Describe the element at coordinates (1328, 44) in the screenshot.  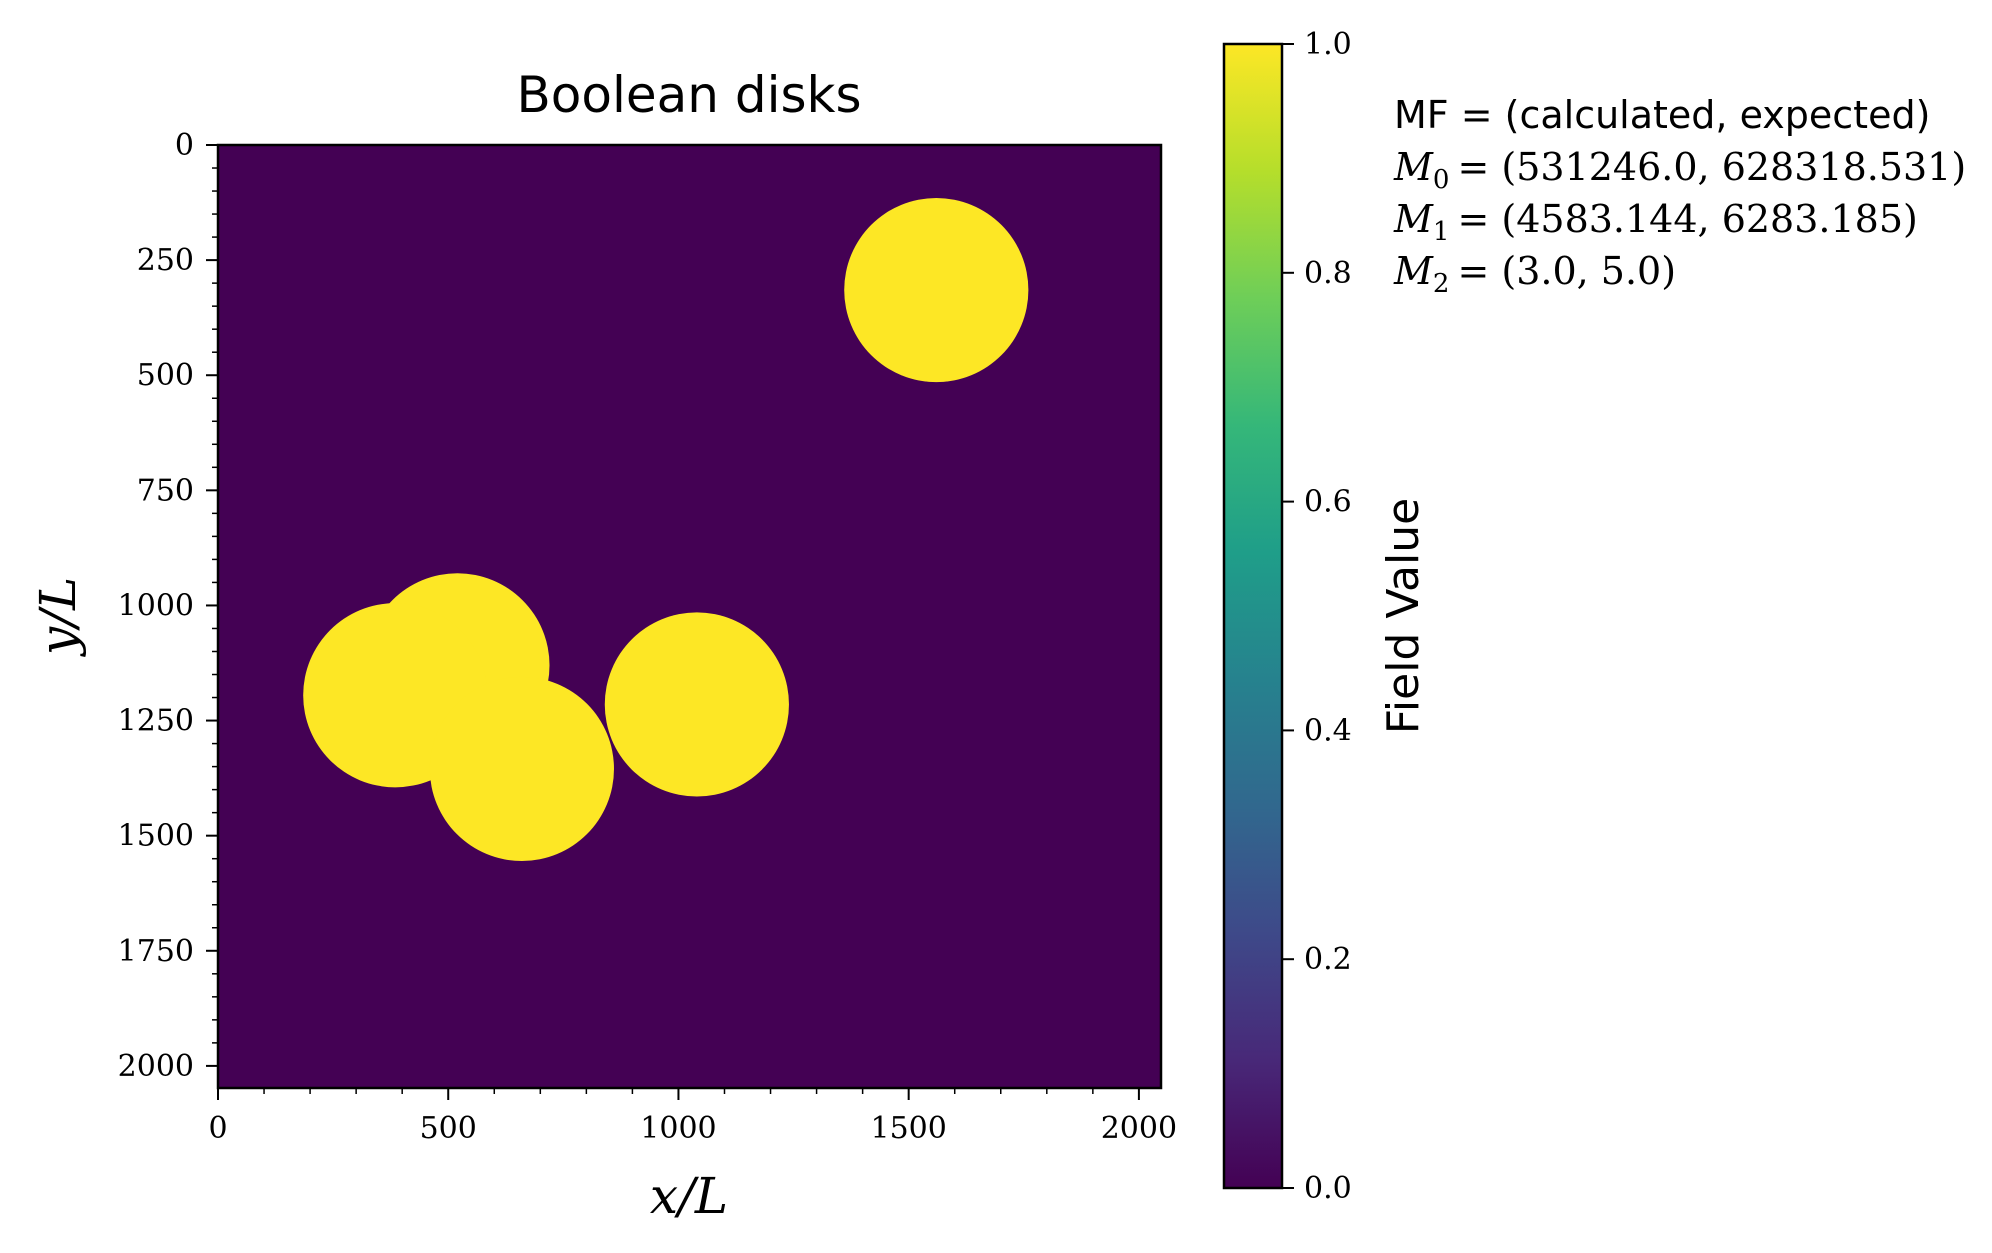
I see `colorbar-tick-label-1.0: 1.0` at that location.